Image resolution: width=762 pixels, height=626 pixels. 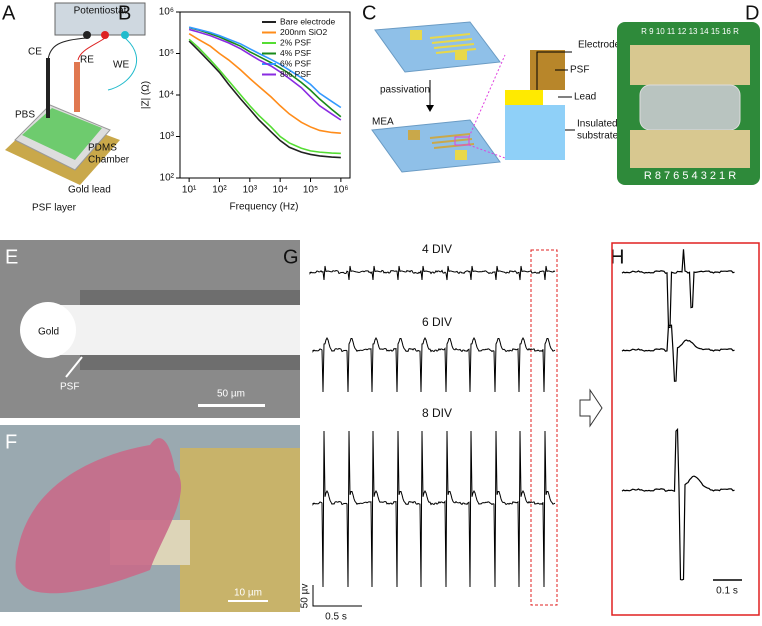 I want to click on arrow-head, so click(x=430, y=108).